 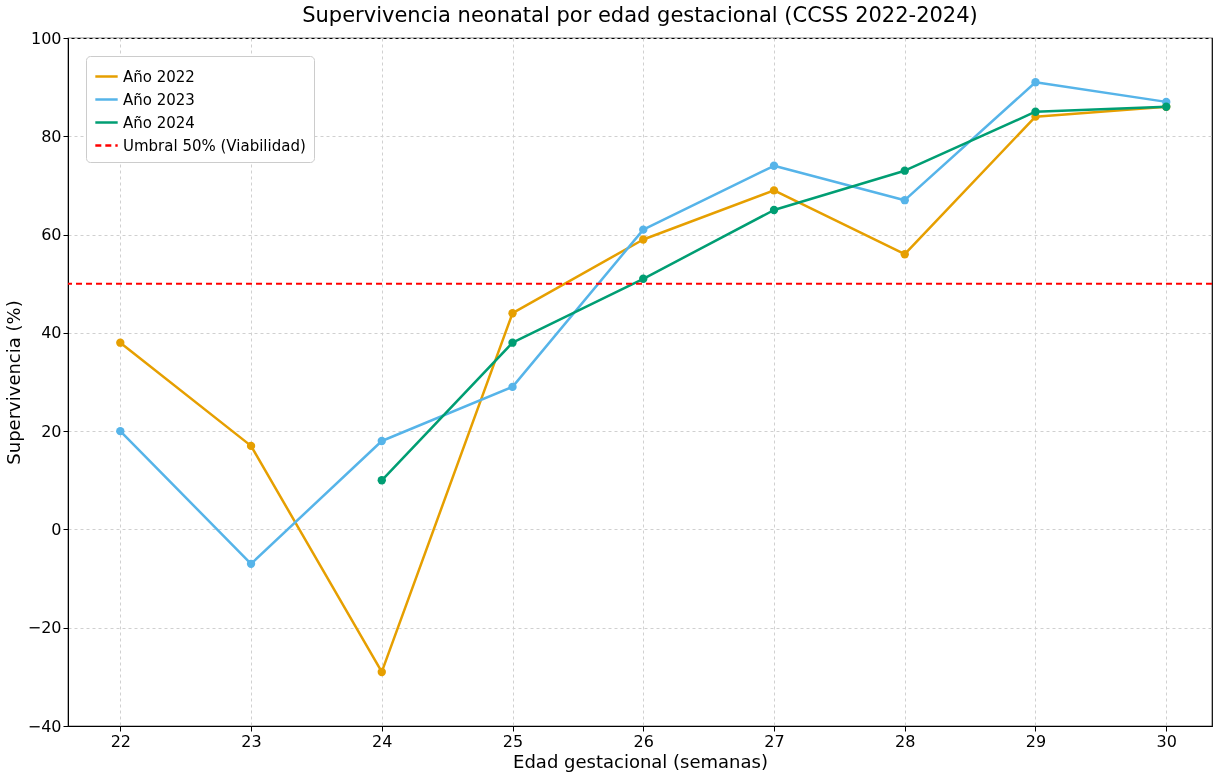 What do you see at coordinates (46, 38) in the screenshot?
I see `y-tick-label: 100` at bounding box center [46, 38].